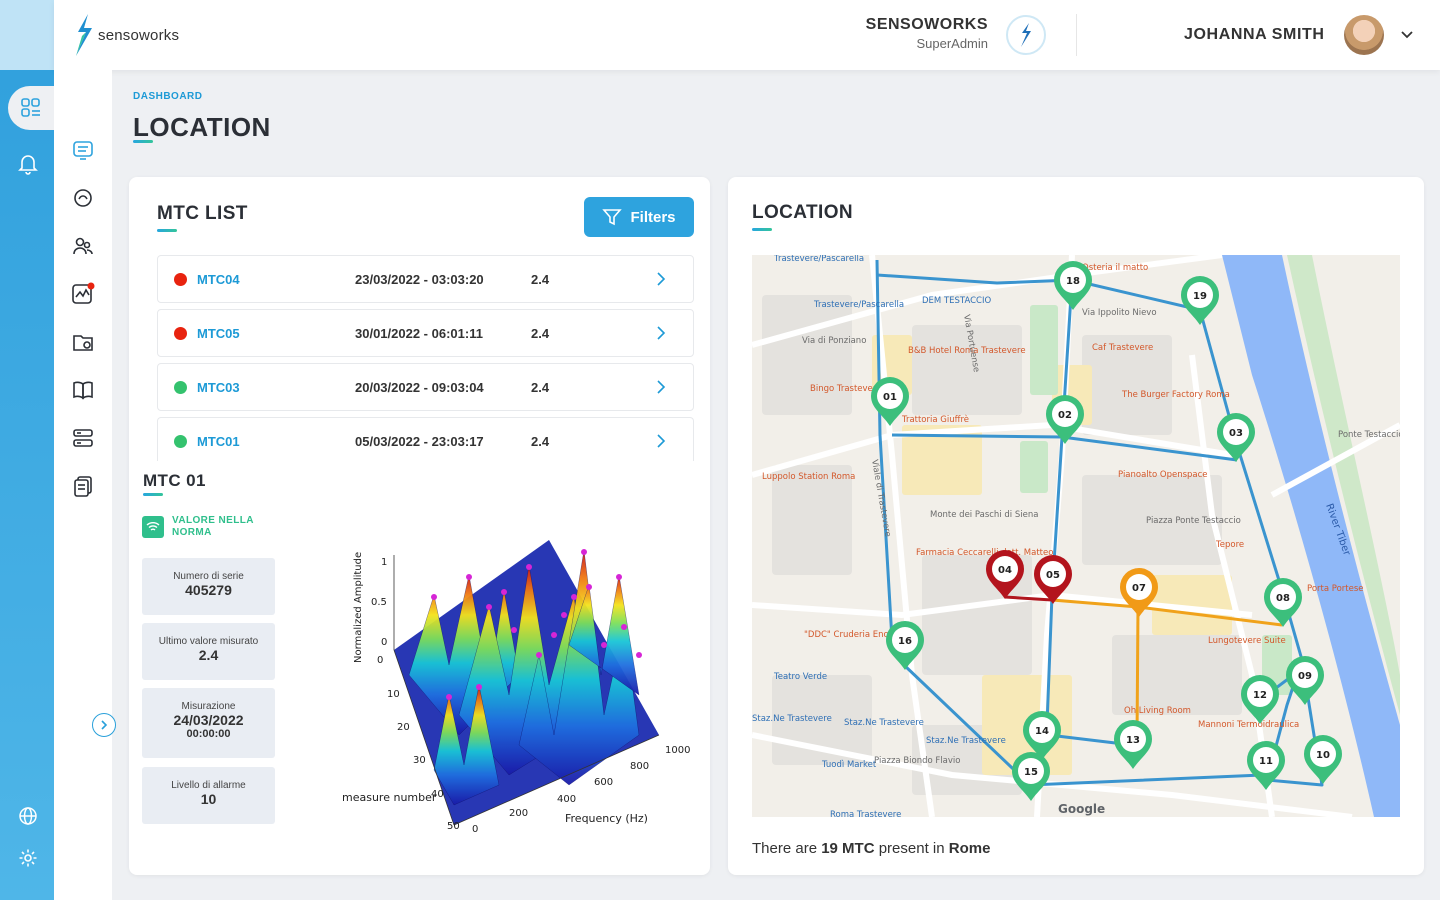 Image resolution: width=1440 pixels, height=900 pixels. I want to click on gear-icon, so click(28, 858).